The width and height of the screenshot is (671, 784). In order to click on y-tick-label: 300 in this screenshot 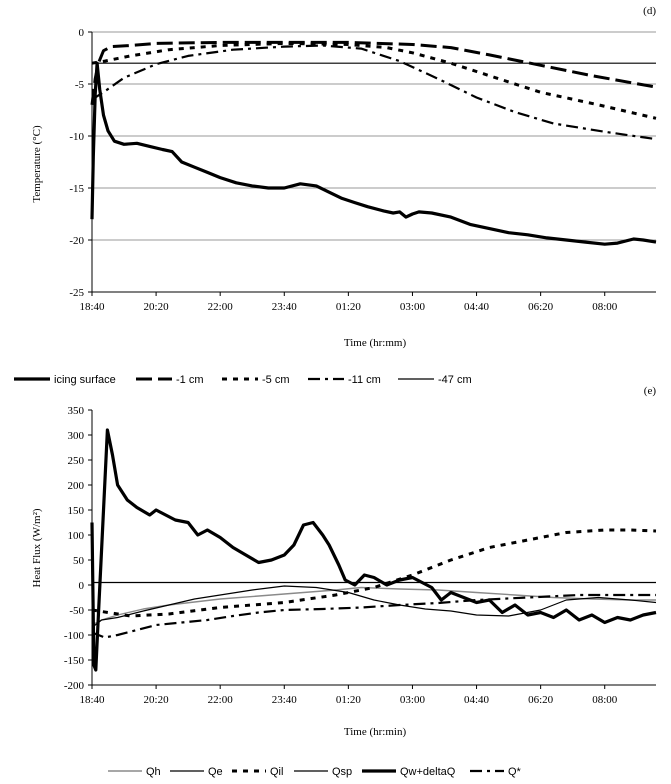, I will do `click(76, 436)`.